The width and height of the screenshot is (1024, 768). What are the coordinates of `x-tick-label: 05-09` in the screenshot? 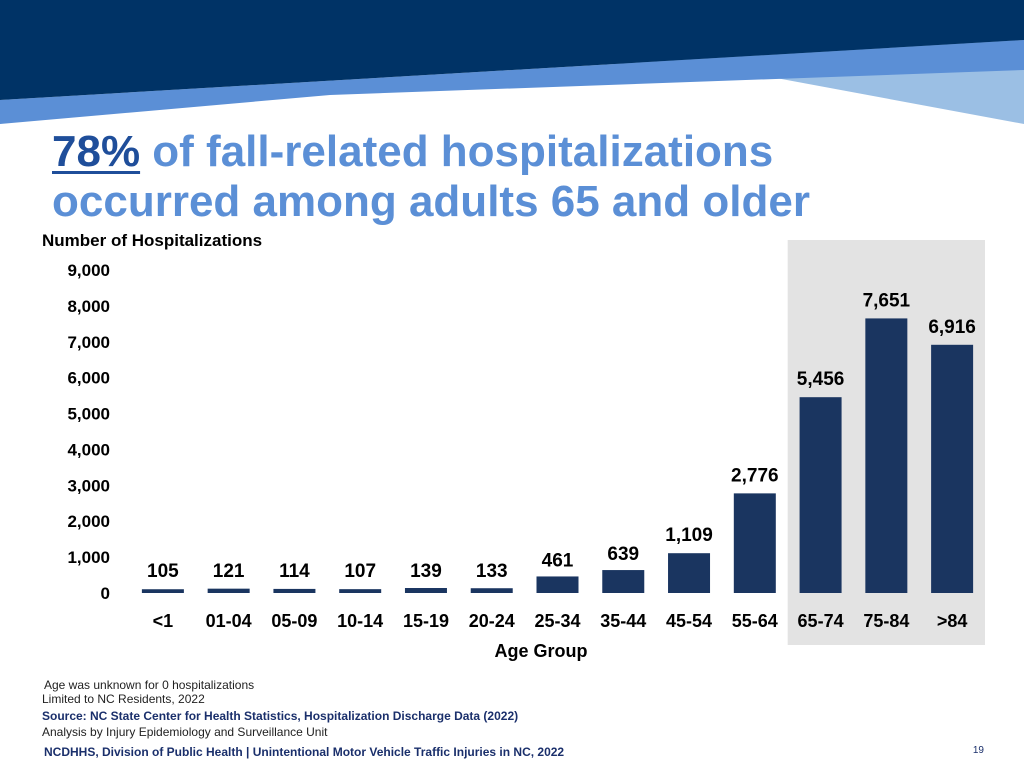 It's located at (294, 621).